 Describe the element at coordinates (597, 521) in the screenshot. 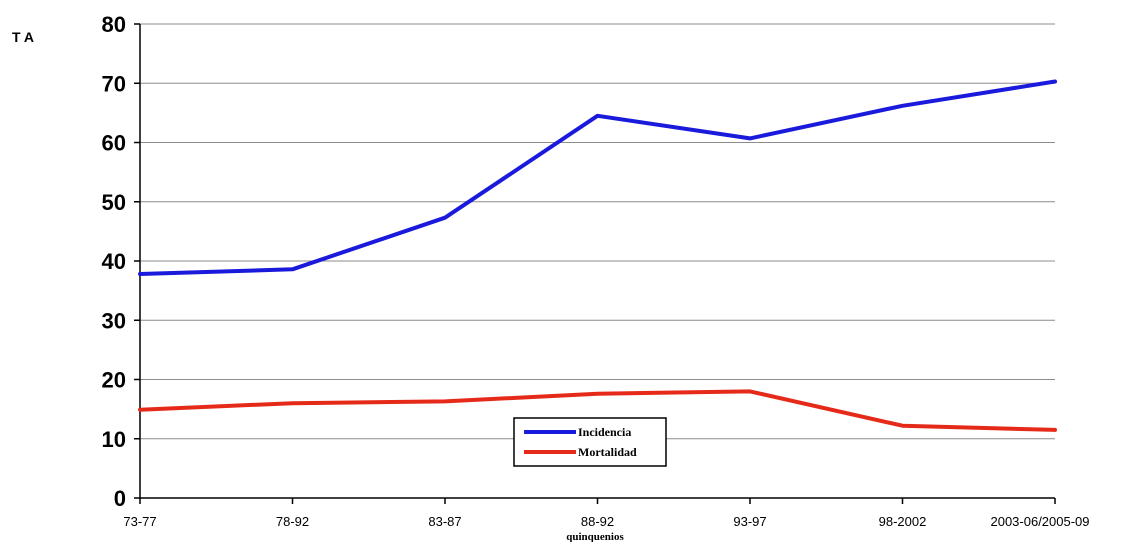

I see `x-tick-label: 88-92` at that location.